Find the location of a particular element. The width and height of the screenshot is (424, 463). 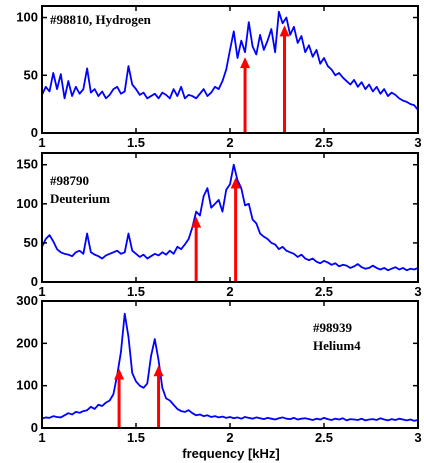

panel-annotation: #98939 is located at coordinates (333, 327).